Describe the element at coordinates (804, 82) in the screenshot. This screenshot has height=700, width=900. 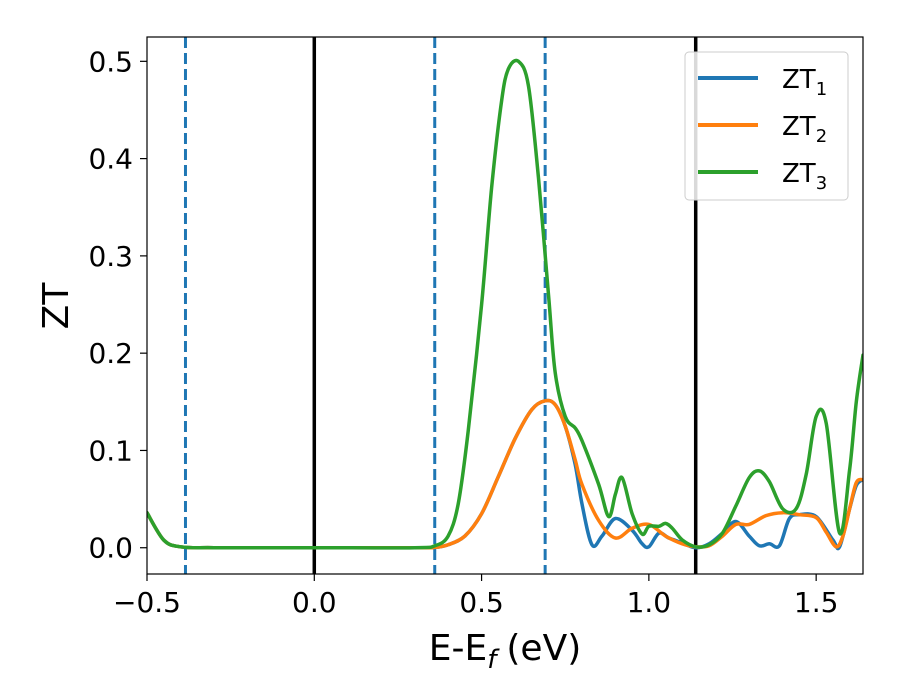
I see `legend-label-zt1: ZT1` at that location.